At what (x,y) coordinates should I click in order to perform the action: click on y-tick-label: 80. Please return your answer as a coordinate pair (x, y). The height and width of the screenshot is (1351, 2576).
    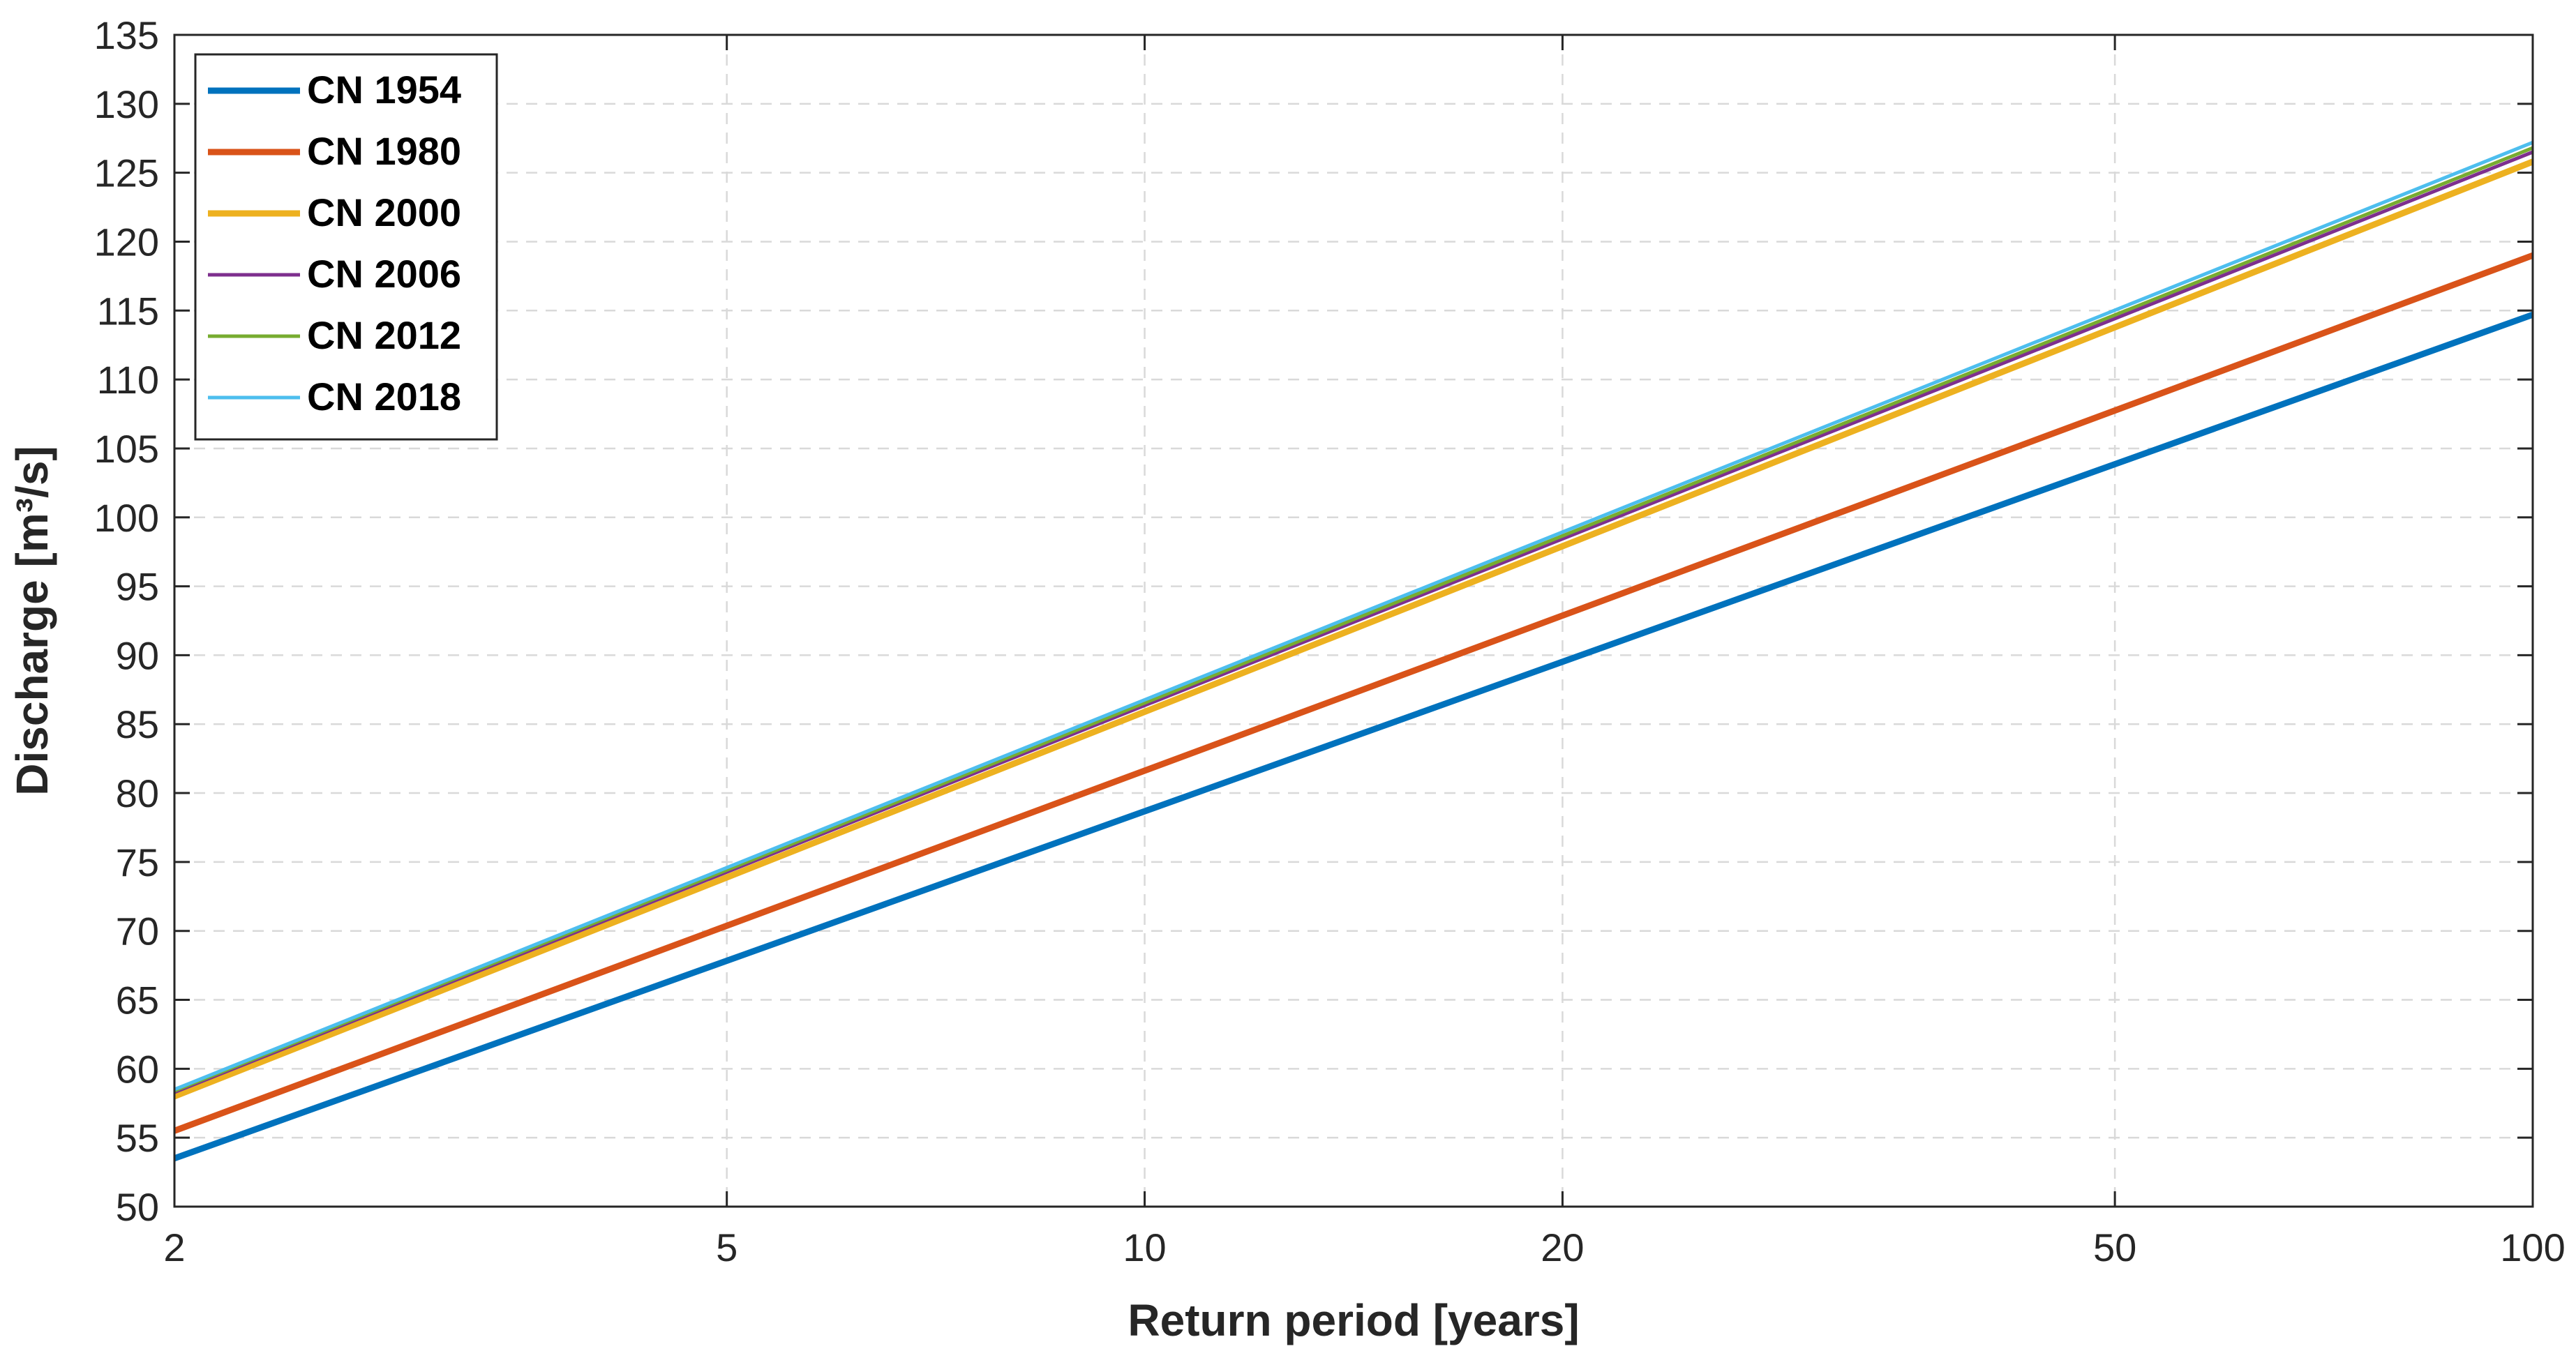
    Looking at the image, I should click on (137, 793).